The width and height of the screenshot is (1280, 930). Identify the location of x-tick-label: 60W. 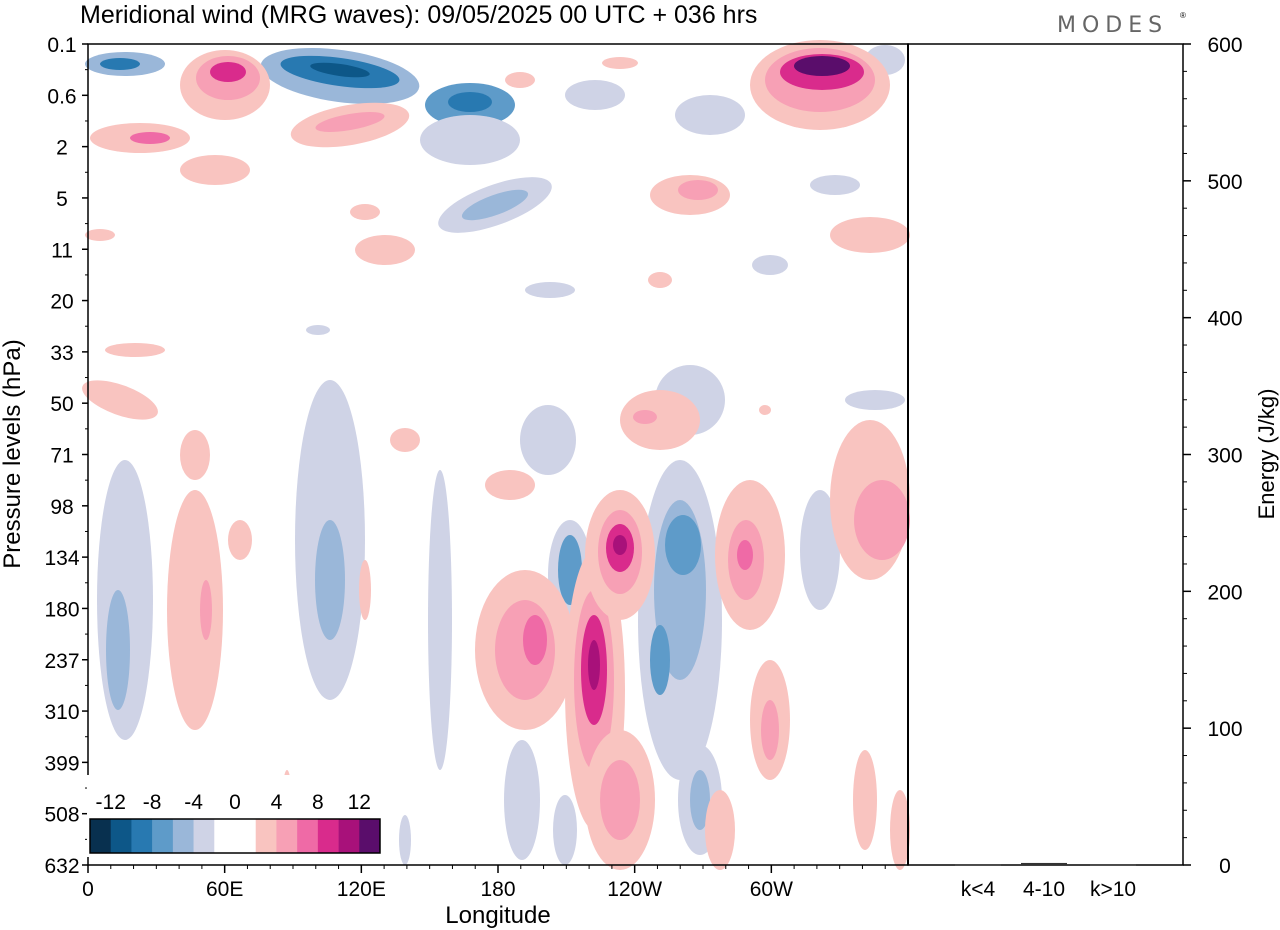
(771, 889).